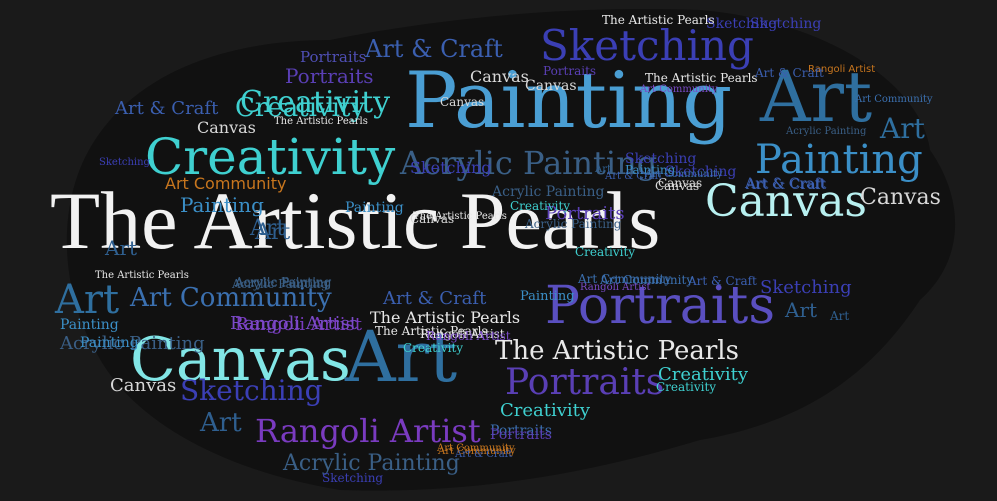 This screenshot has height=501, width=997. Describe the element at coordinates (355, 220) in the screenshot. I see `cloud-word-title: The Artistic Pearls` at that location.